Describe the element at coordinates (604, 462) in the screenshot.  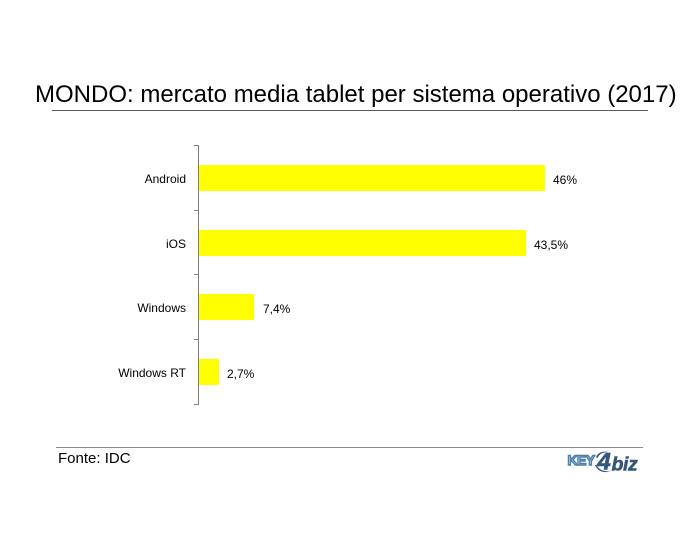
I see `svg-text: 4` at that location.